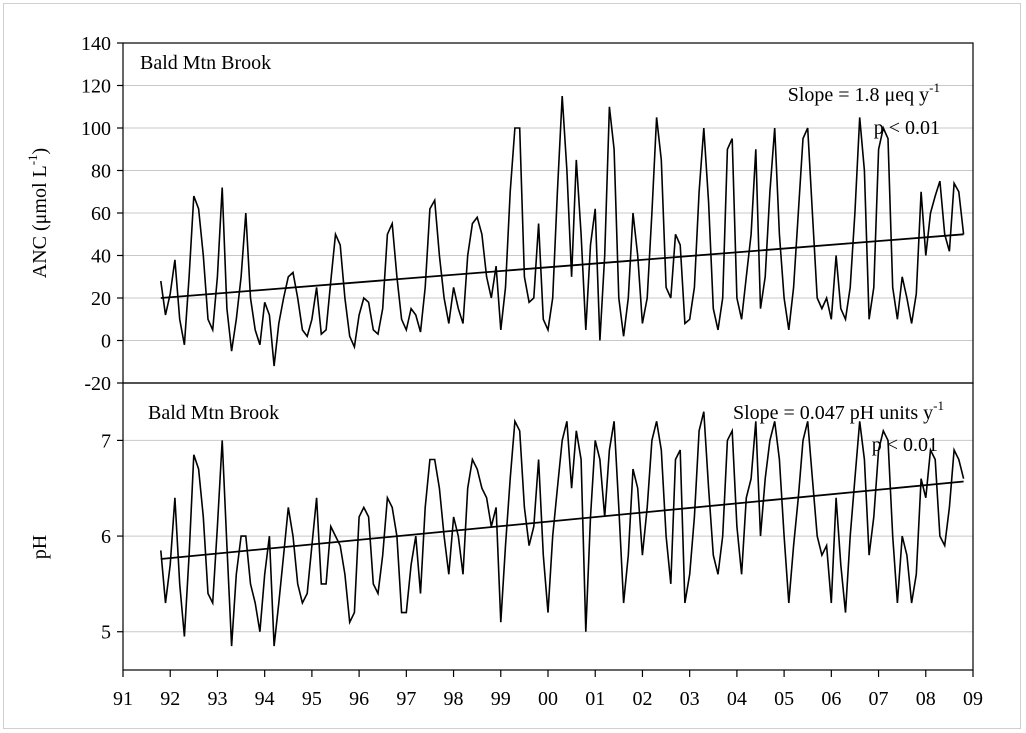 This screenshot has width=1026, height=733. I want to click on x-tick-label: 99, so click(501, 699).